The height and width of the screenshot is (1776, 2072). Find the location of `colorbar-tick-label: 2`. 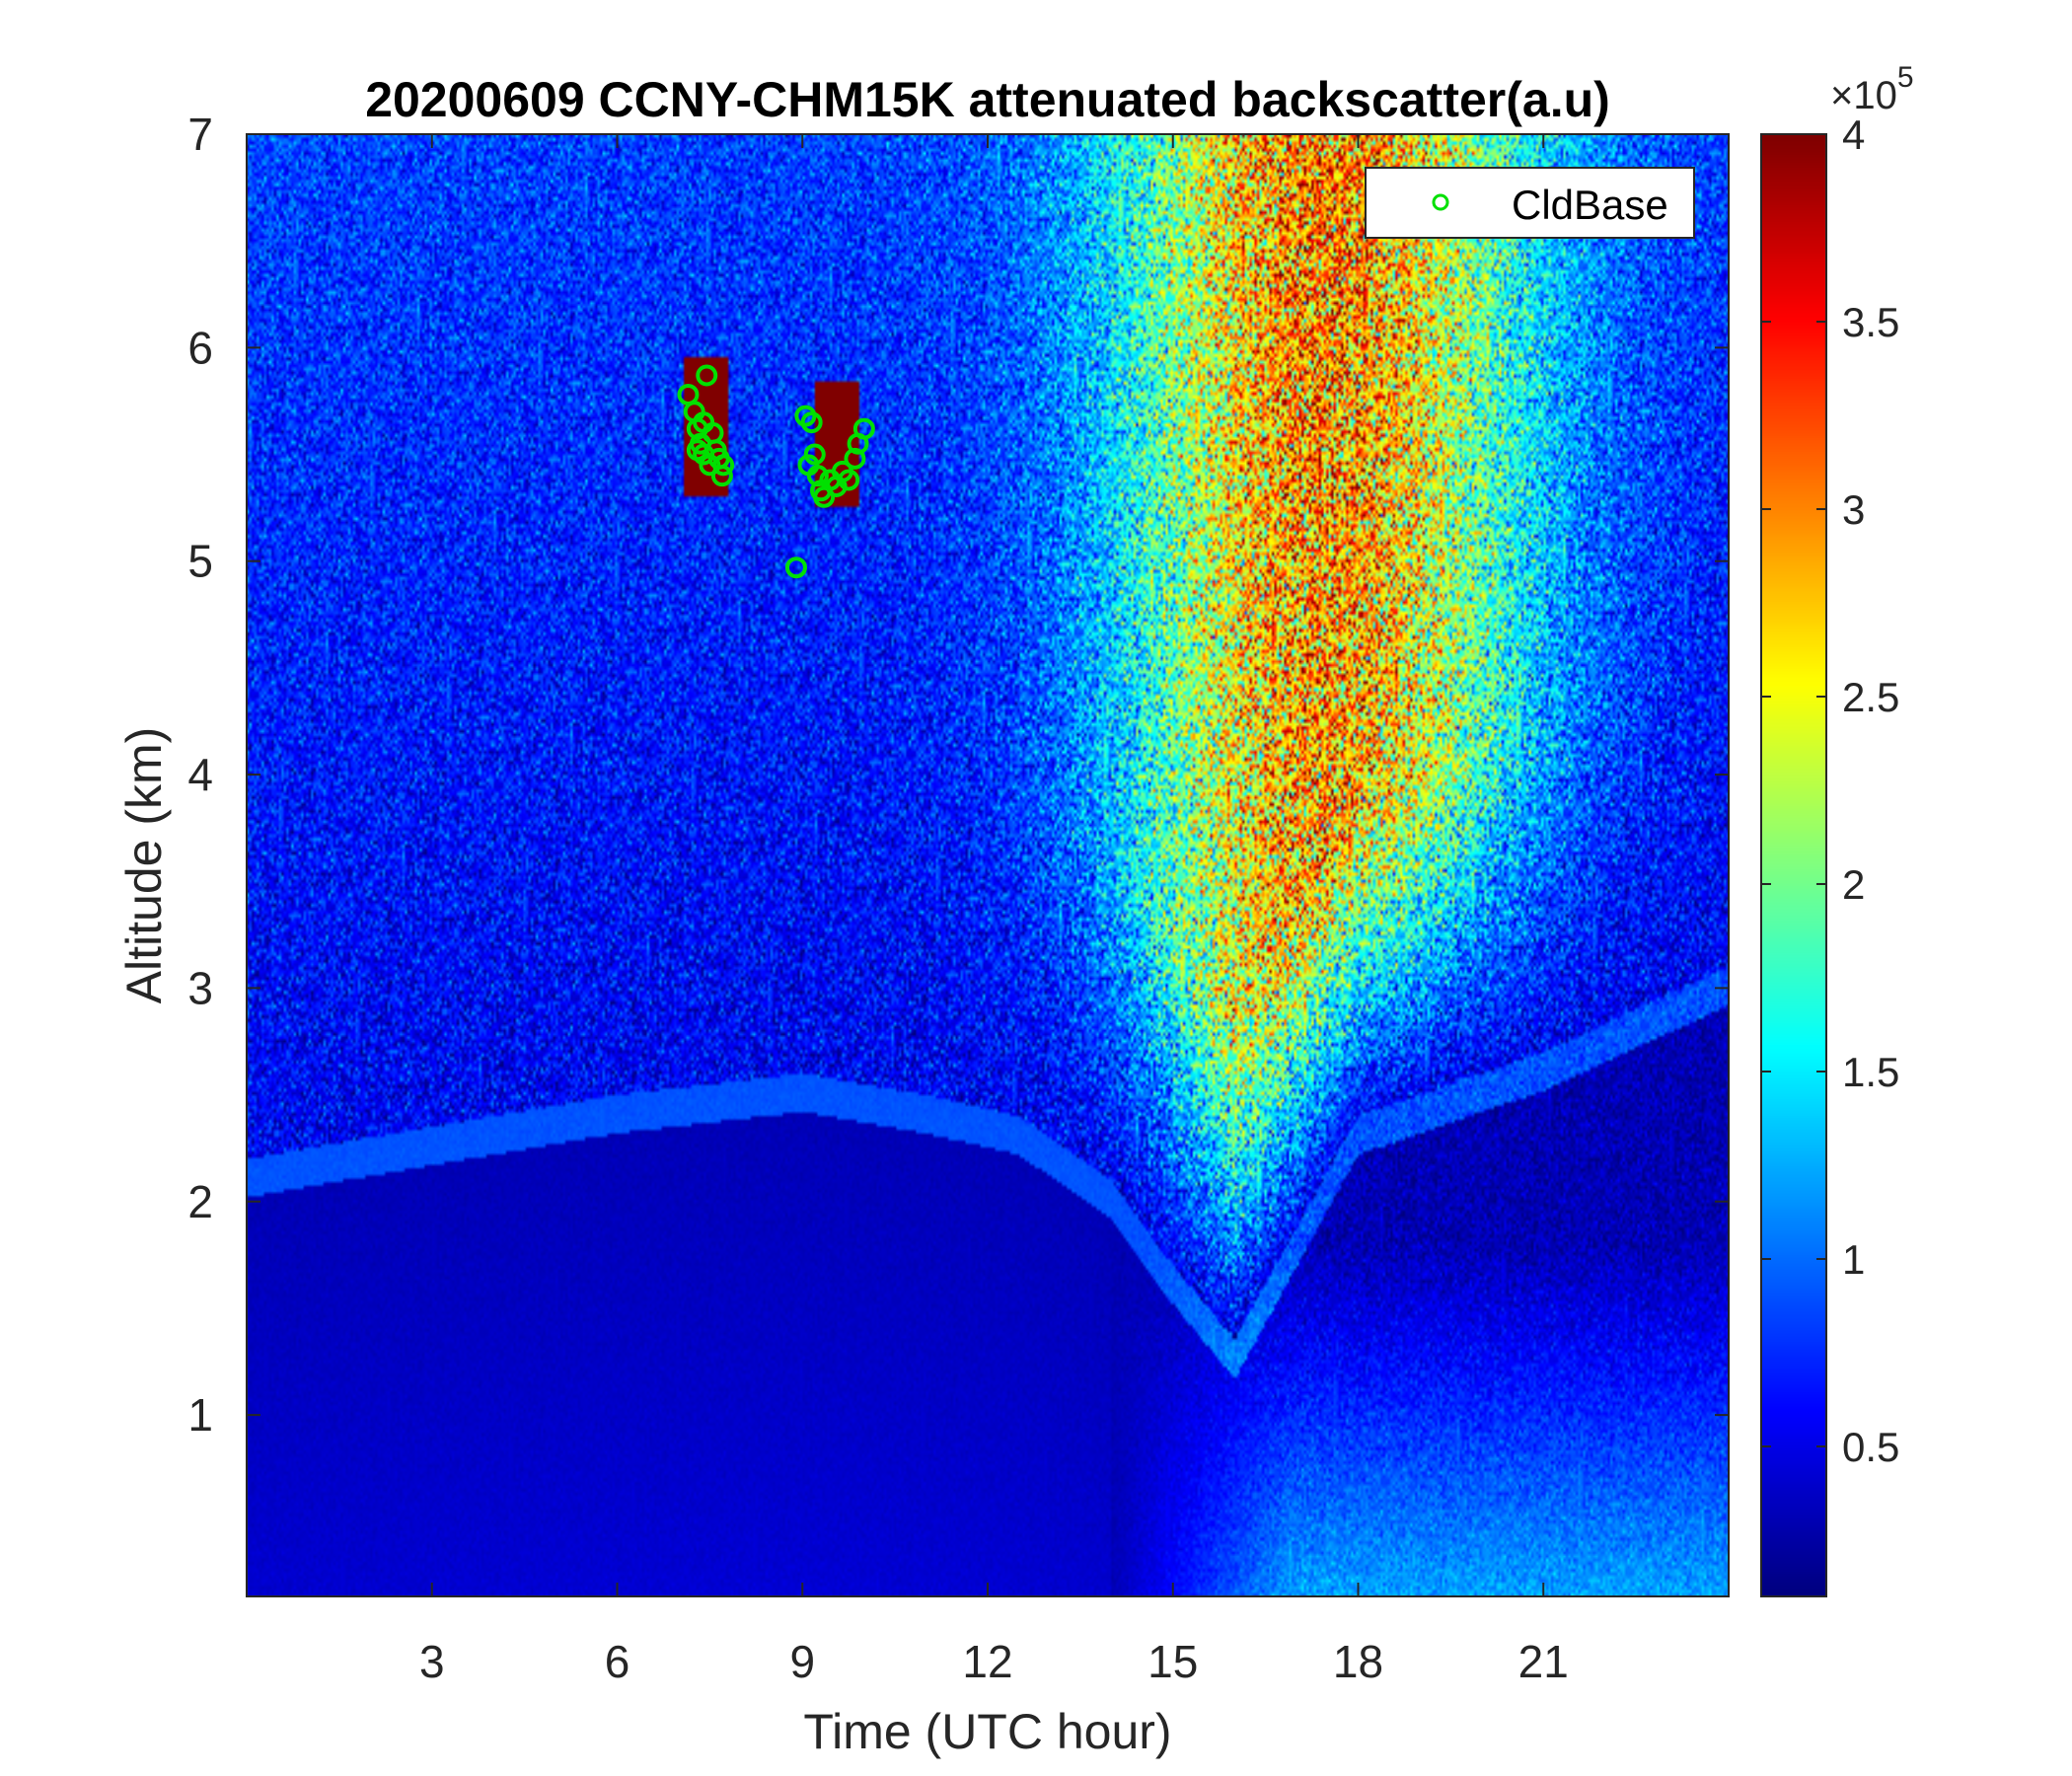

colorbar-tick-label: 2 is located at coordinates (1854, 885).